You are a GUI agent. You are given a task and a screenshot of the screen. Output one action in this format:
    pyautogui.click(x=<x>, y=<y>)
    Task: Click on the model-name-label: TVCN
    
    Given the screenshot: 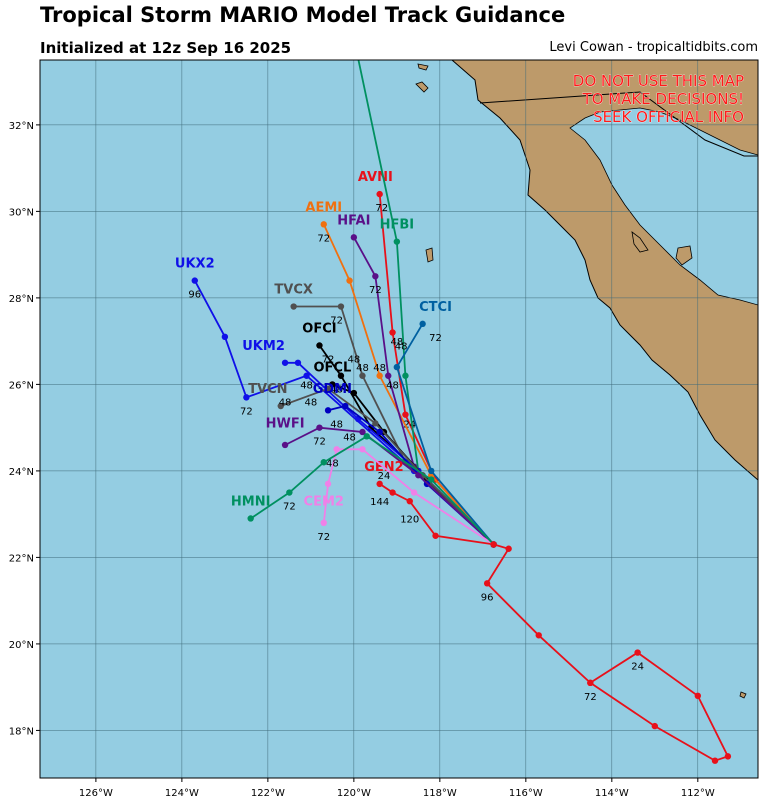 What is the action you would take?
    pyautogui.click(x=267, y=389)
    